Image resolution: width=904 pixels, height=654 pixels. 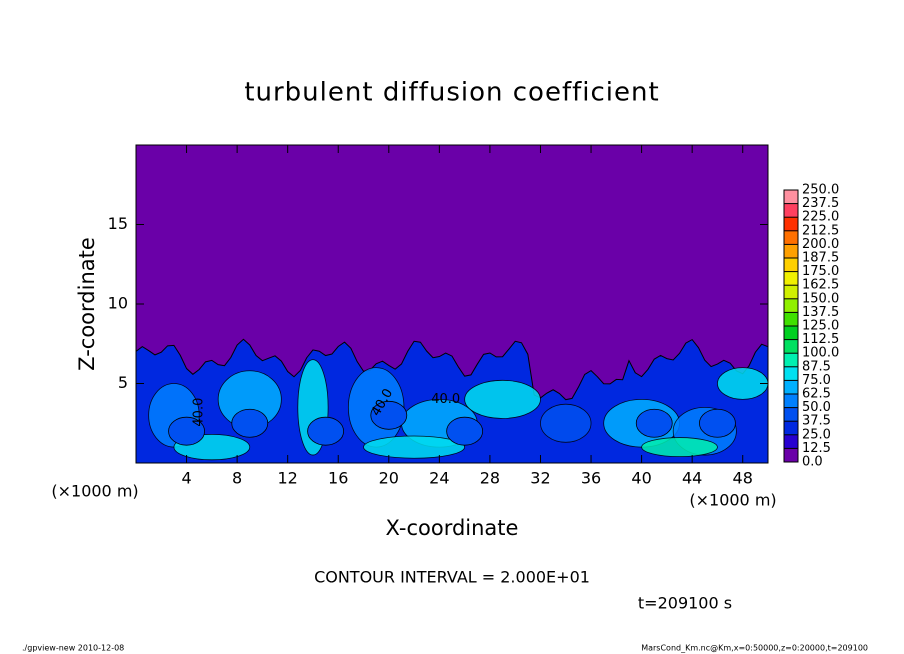 I want to click on colorbar-label: 75.0, so click(x=816, y=380).